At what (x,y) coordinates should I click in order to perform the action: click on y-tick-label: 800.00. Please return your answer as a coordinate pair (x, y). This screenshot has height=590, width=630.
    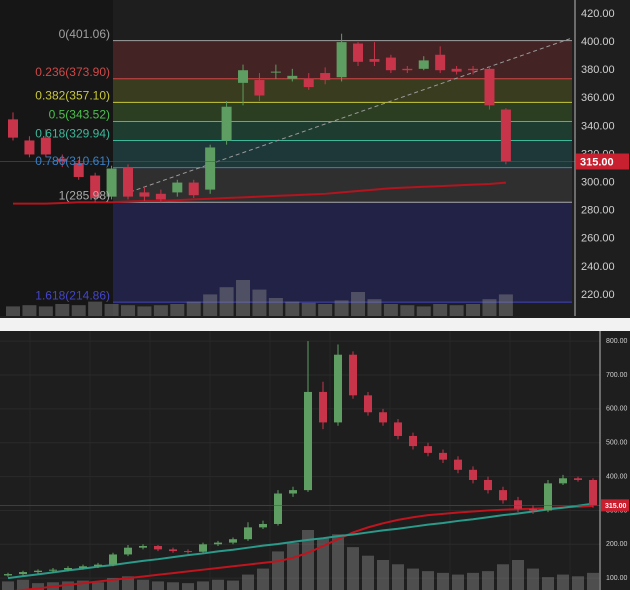
    Looking at the image, I should click on (617, 341).